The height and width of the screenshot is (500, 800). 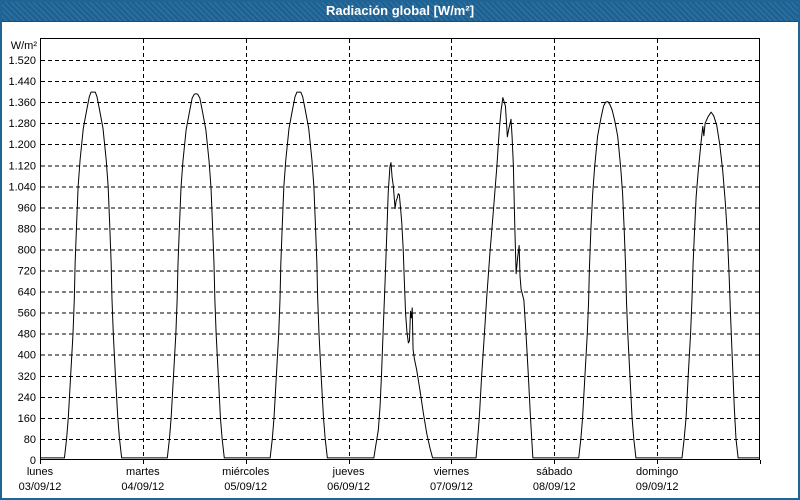 I want to click on y-tick-label: 880, so click(x=27, y=229).